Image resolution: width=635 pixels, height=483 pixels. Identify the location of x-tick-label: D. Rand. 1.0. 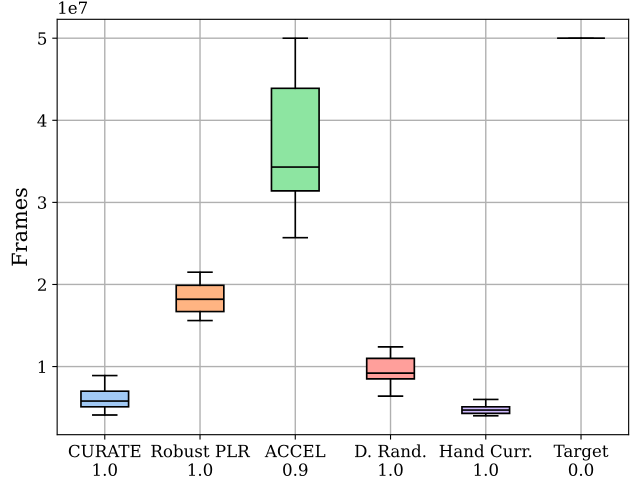
(390, 460).